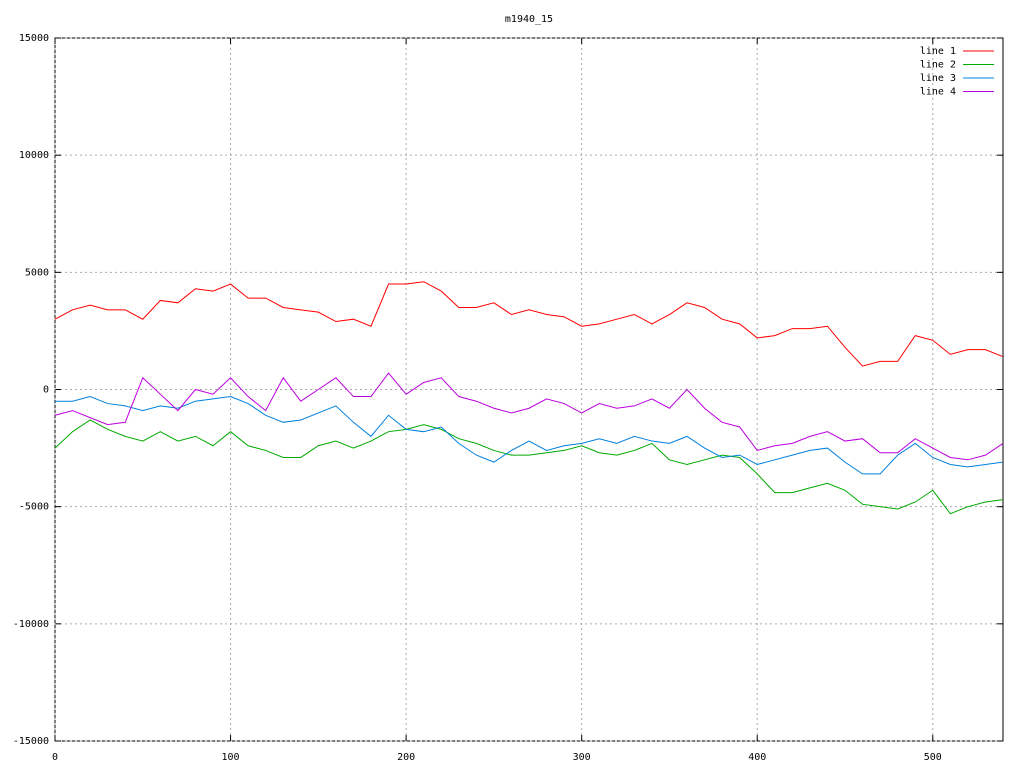  I want to click on legend-label: line 2, so click(938, 65).